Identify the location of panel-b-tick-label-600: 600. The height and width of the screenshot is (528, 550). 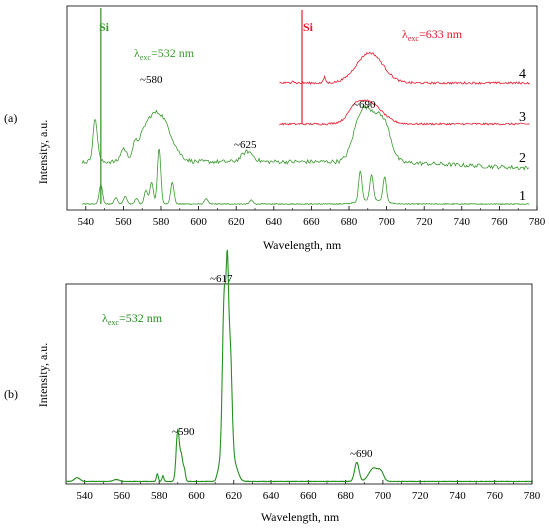
(196, 496).